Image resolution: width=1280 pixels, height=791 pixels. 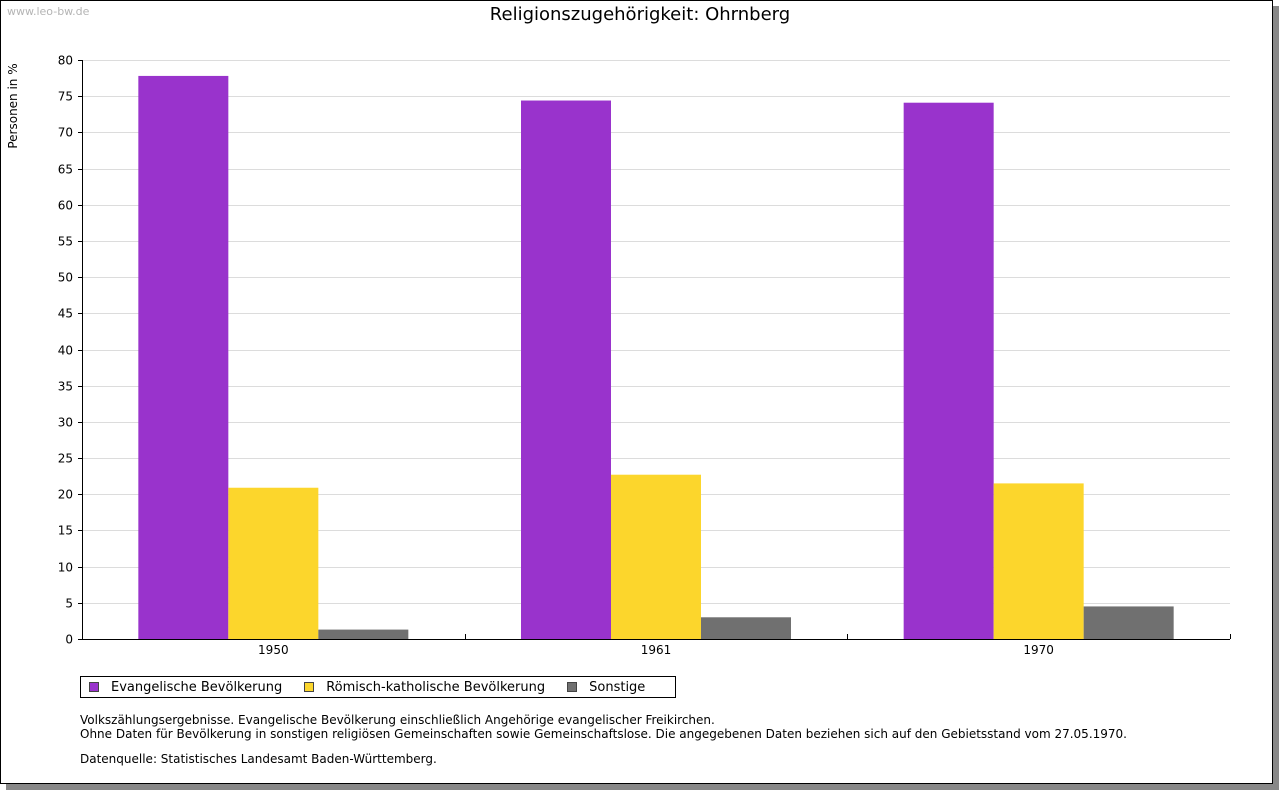 I want to click on x-tick-label: 1950, so click(x=273, y=650).